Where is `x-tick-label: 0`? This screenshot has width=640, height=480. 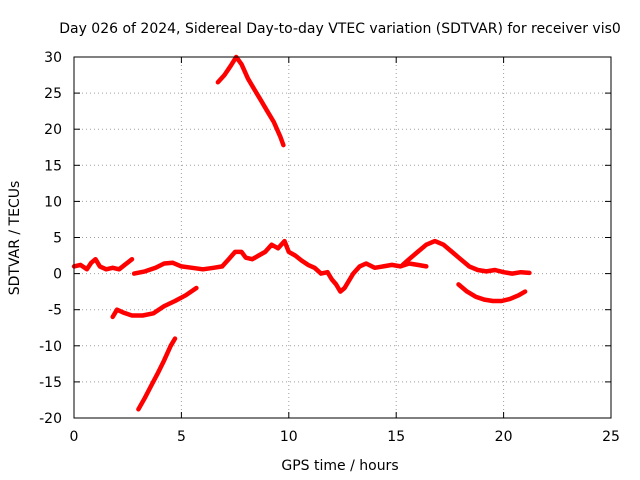 x-tick-label: 0 is located at coordinates (74, 437).